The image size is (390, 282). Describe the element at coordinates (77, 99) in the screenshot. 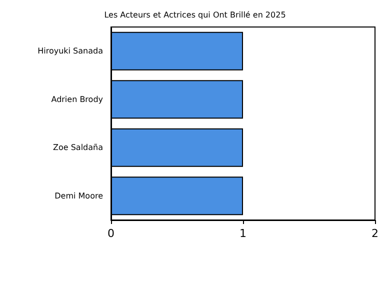

I see `y-tick-label: Adrien Brody` at that location.